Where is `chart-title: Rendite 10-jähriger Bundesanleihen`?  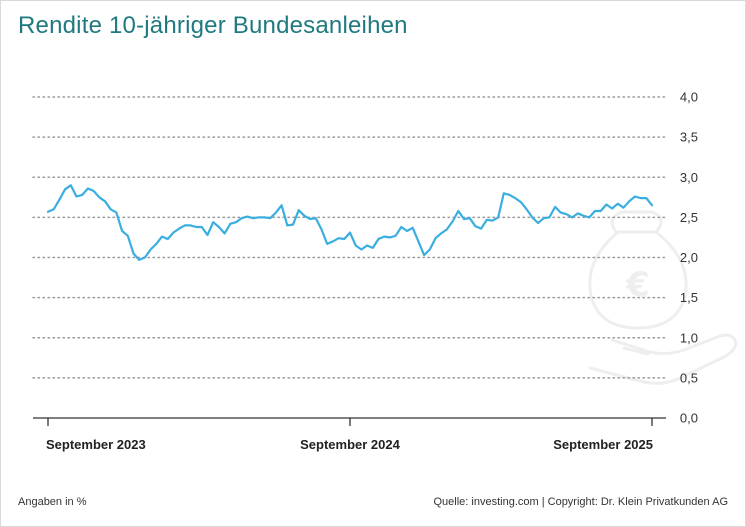
chart-title: Rendite 10-jähriger Bundesanleihen is located at coordinates (213, 25).